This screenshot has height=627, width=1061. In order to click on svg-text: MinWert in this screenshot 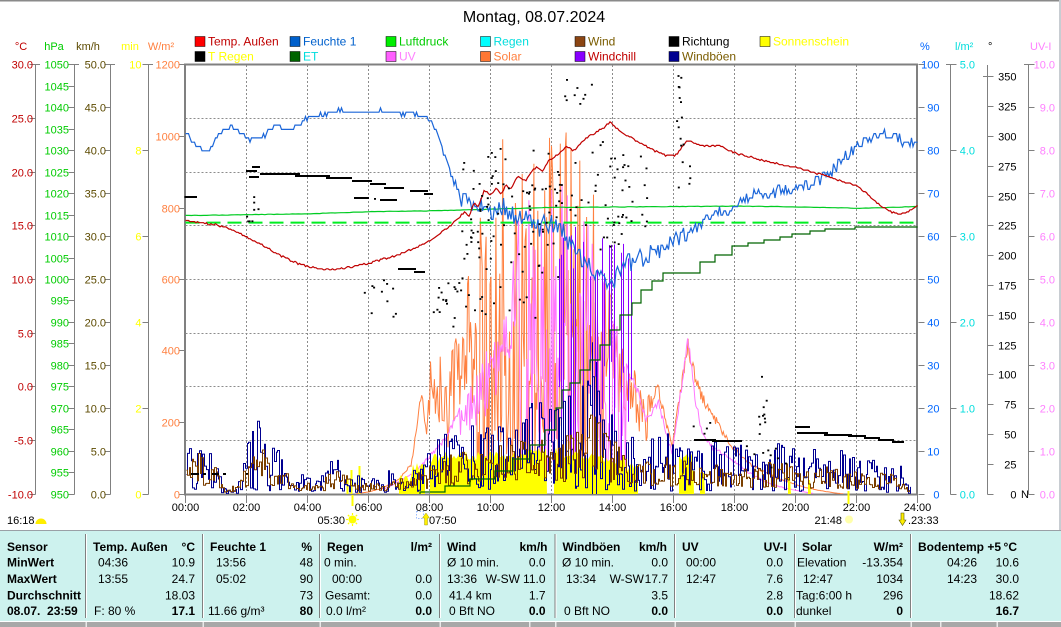, I will do `click(30, 563)`.